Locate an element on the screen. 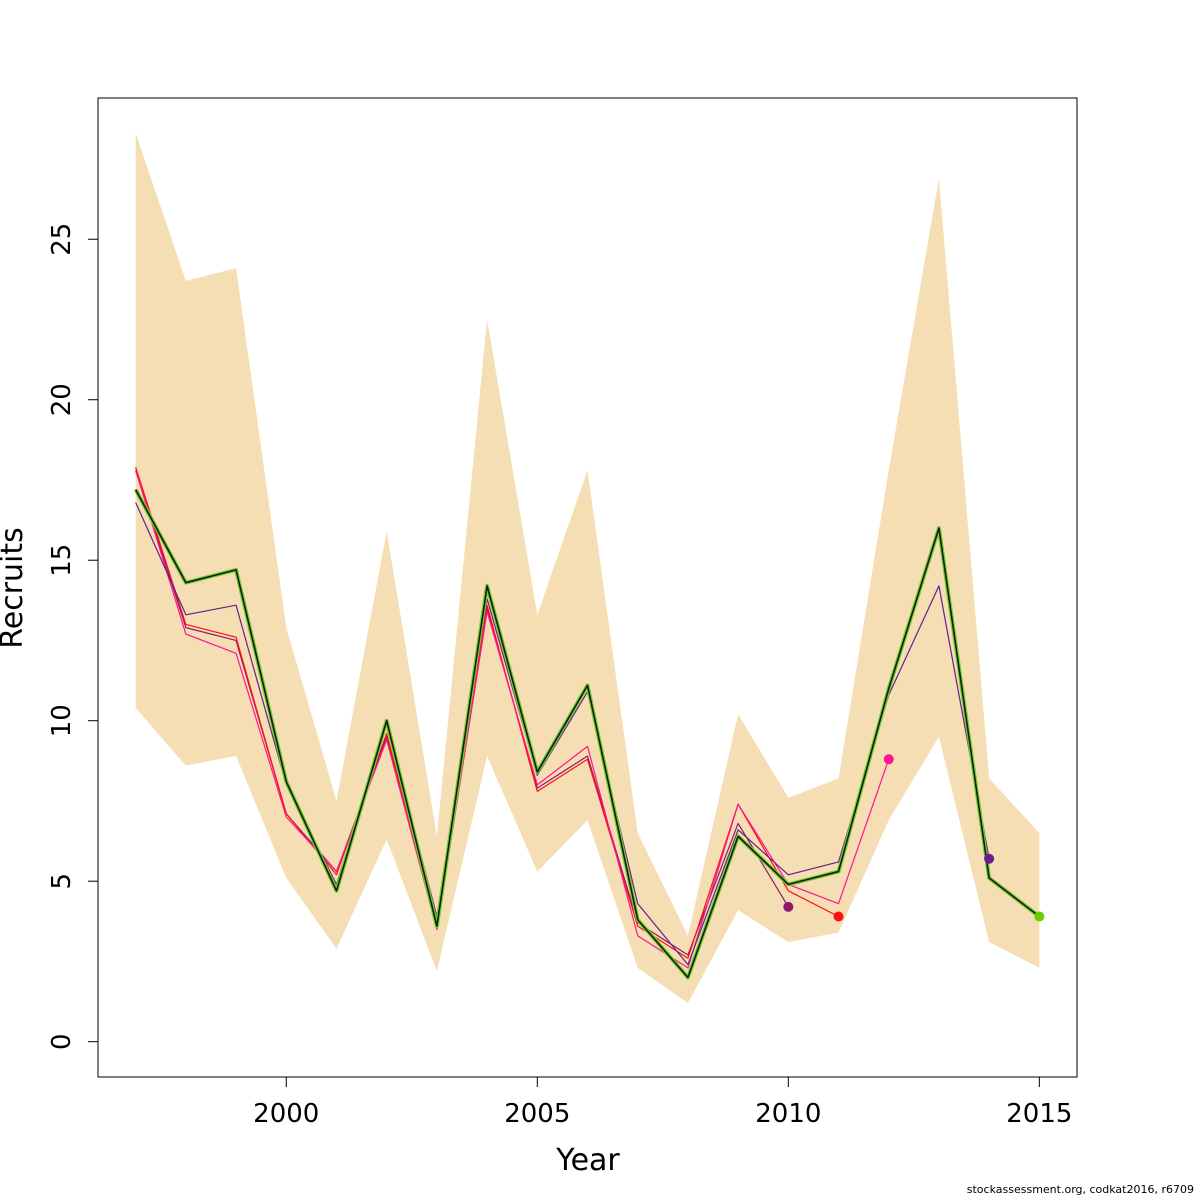 Image resolution: width=1200 pixels, height=1200 pixels. y-tick-label-25: 25 is located at coordinates (62, 239).